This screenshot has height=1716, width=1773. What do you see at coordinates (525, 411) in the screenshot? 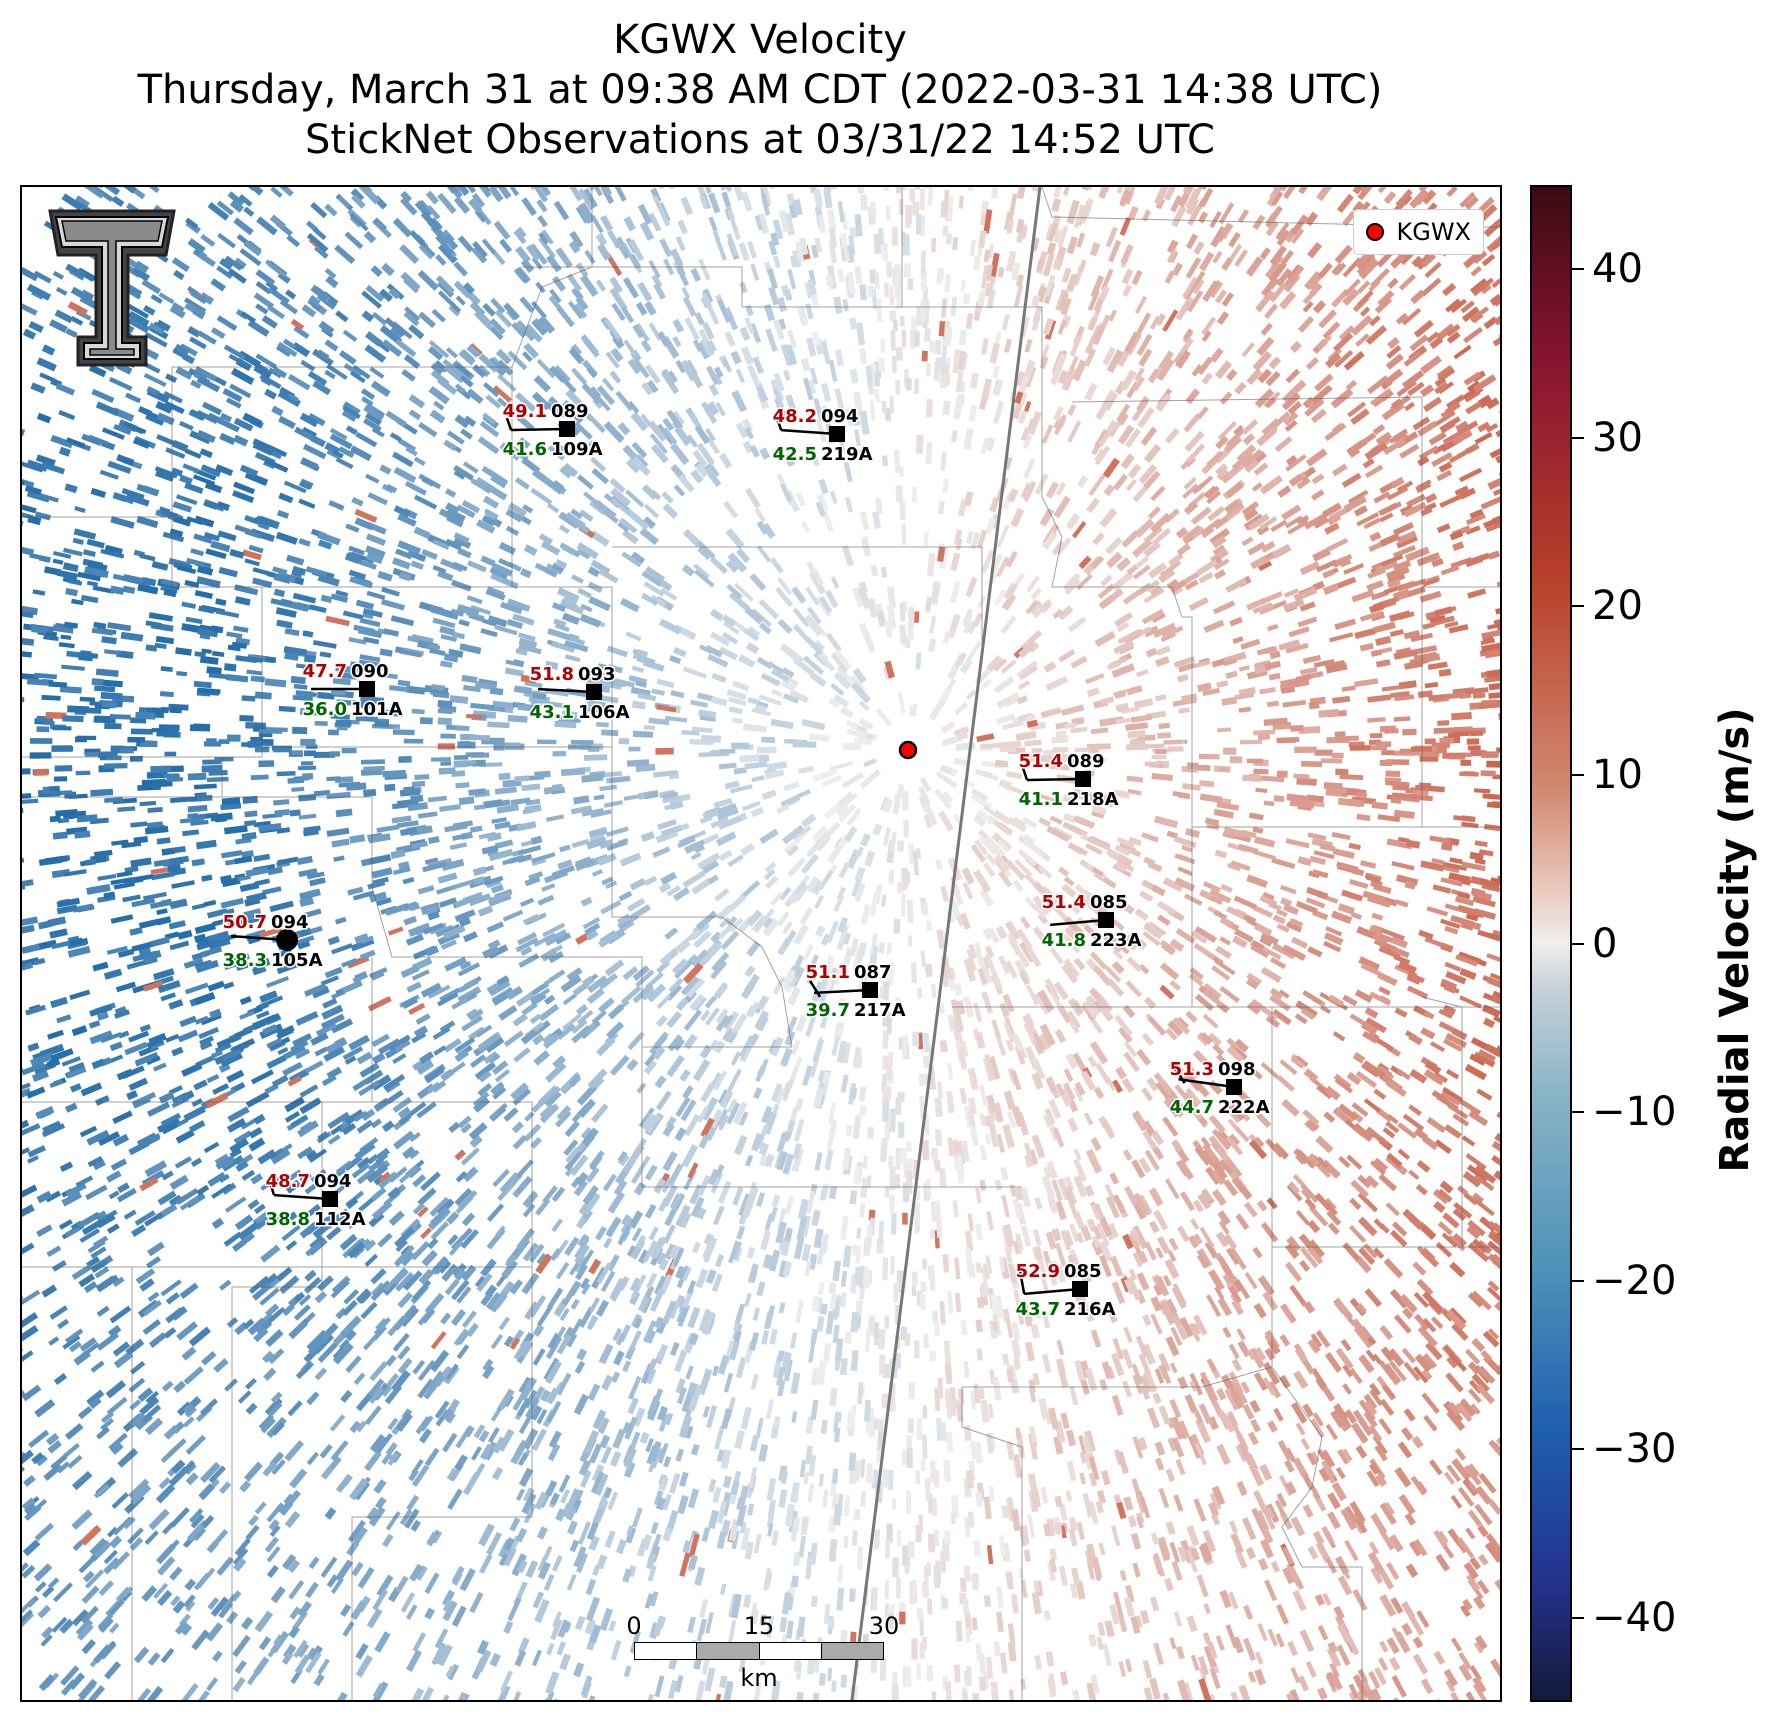
I see `station-temperature: 49.1` at bounding box center [525, 411].